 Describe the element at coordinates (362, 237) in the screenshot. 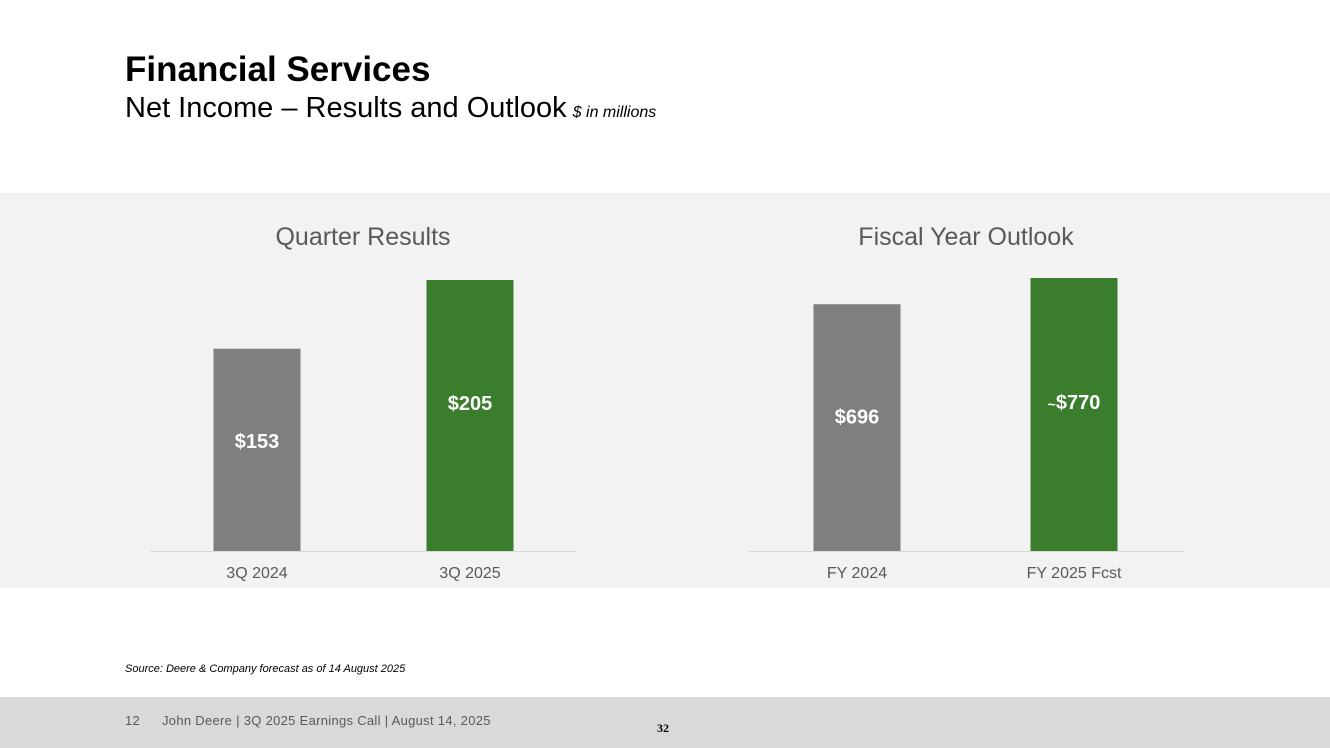

I see `chart-title: Quarter Results` at that location.